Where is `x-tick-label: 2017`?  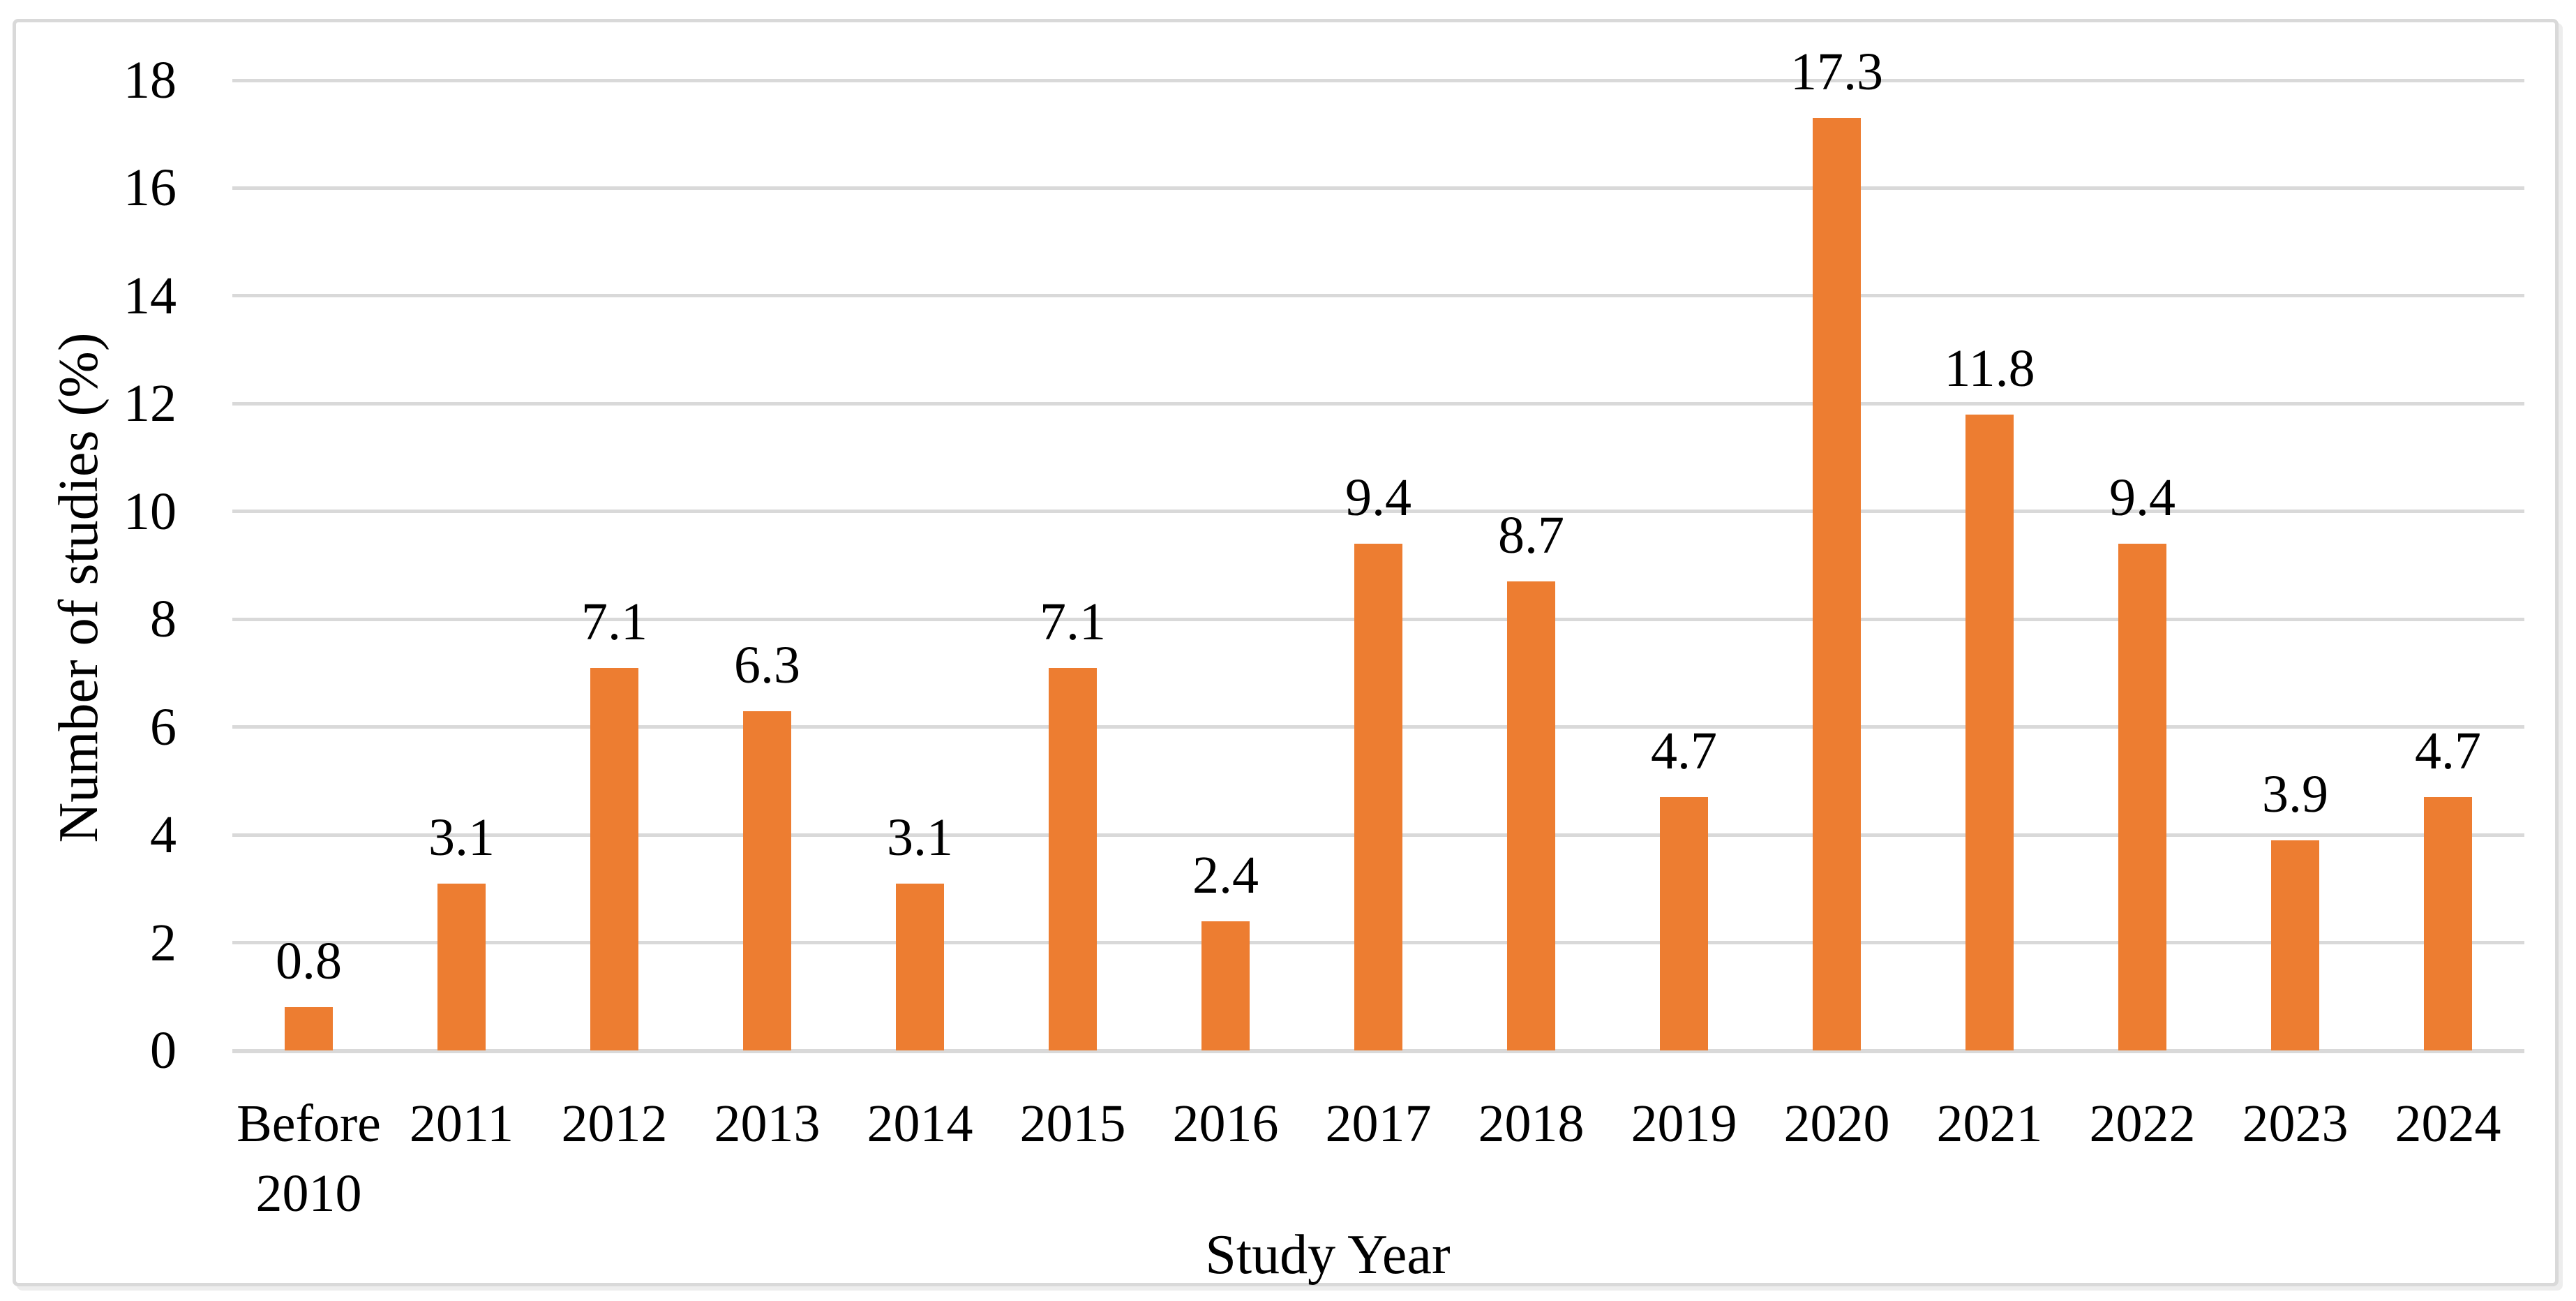
x-tick-label: 2017 is located at coordinates (1378, 1124).